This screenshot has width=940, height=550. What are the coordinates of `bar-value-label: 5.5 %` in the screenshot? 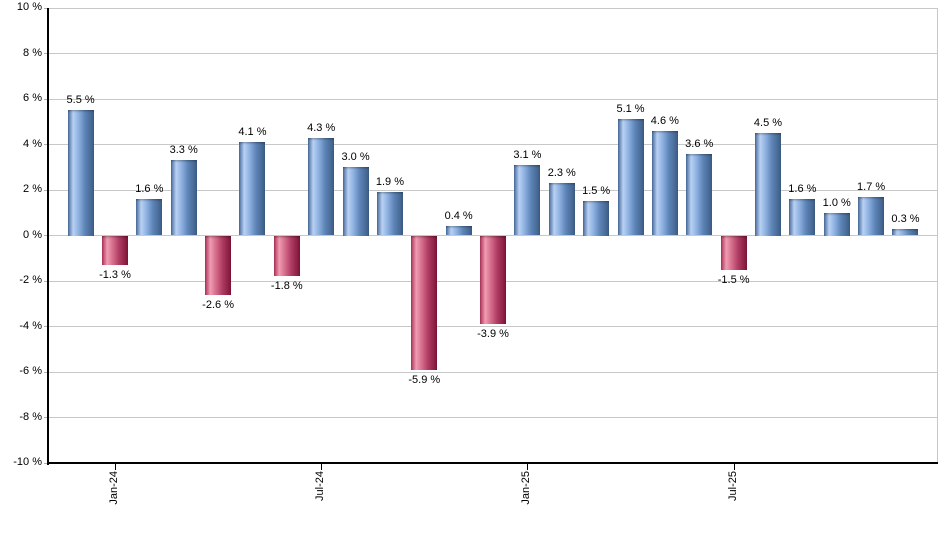 It's located at (80, 100).